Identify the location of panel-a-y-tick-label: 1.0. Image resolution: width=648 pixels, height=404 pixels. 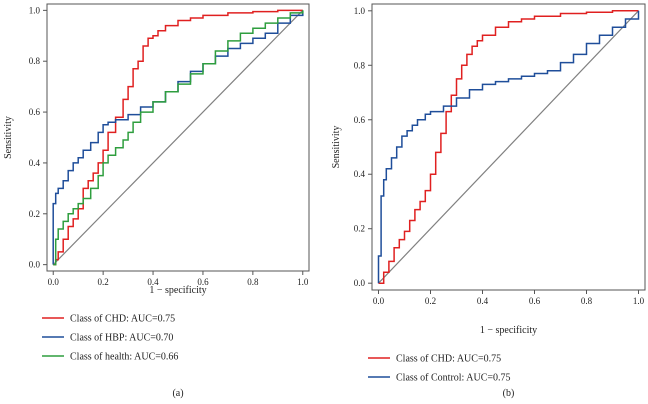
(35, 10).